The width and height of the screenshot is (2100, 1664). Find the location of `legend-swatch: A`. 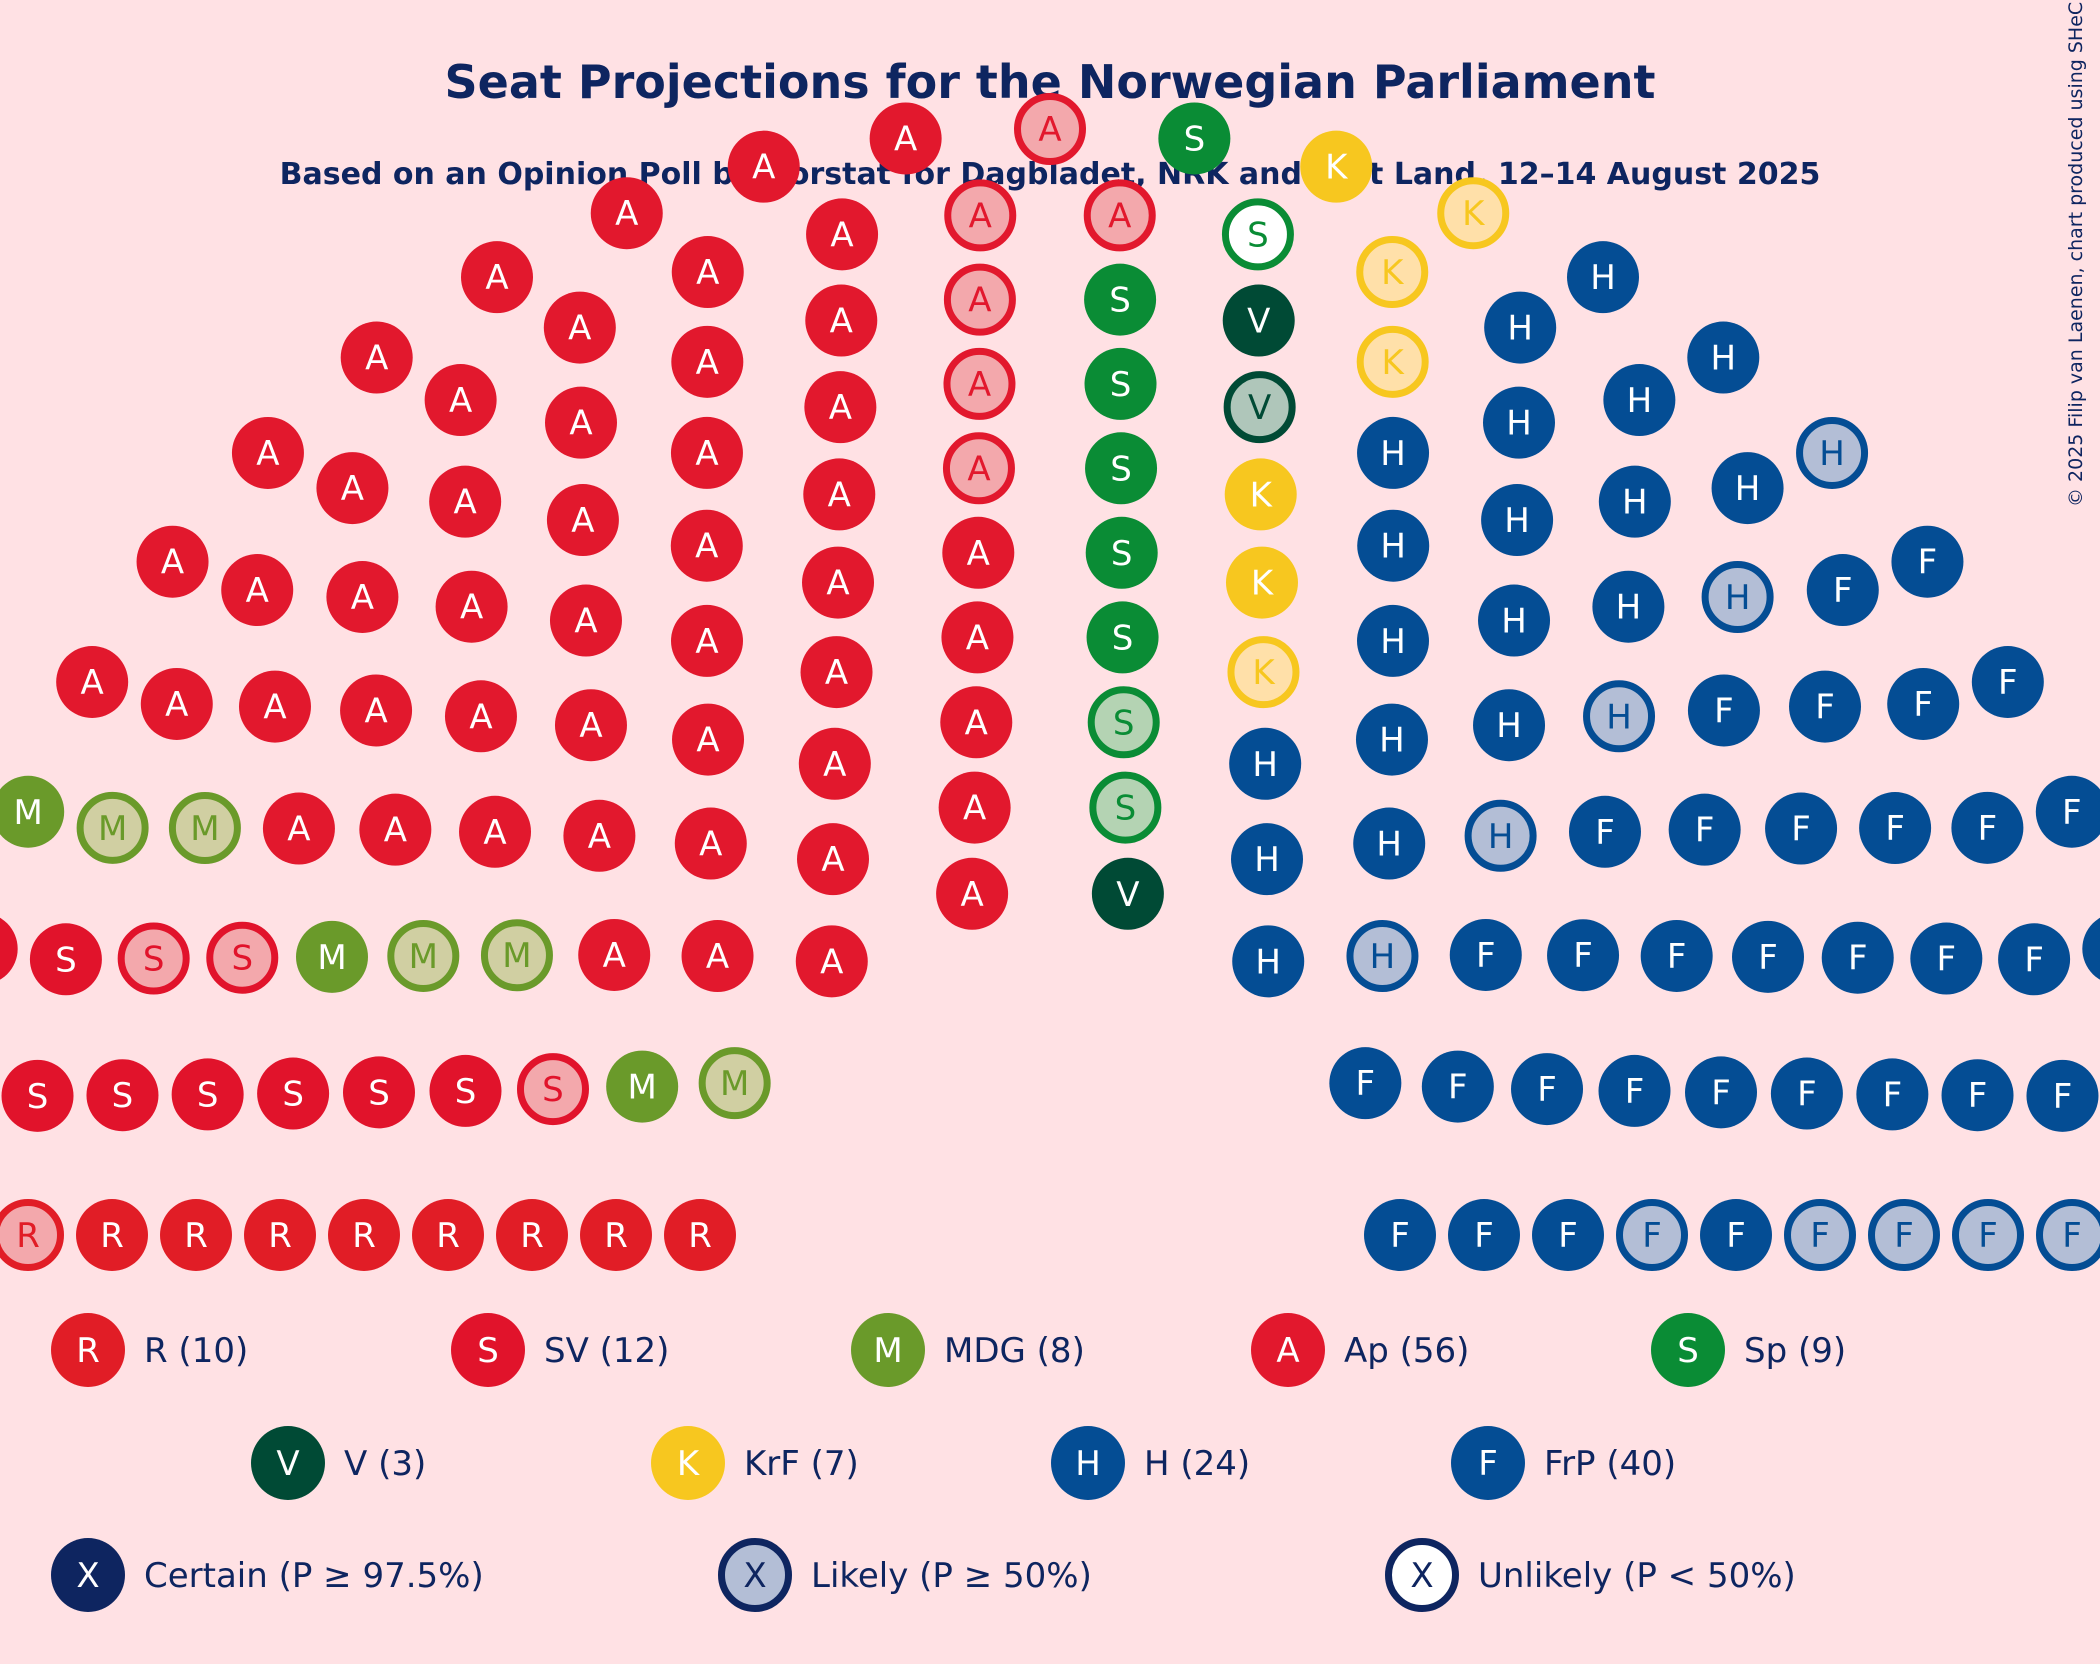

legend-swatch: A is located at coordinates (1288, 1350).